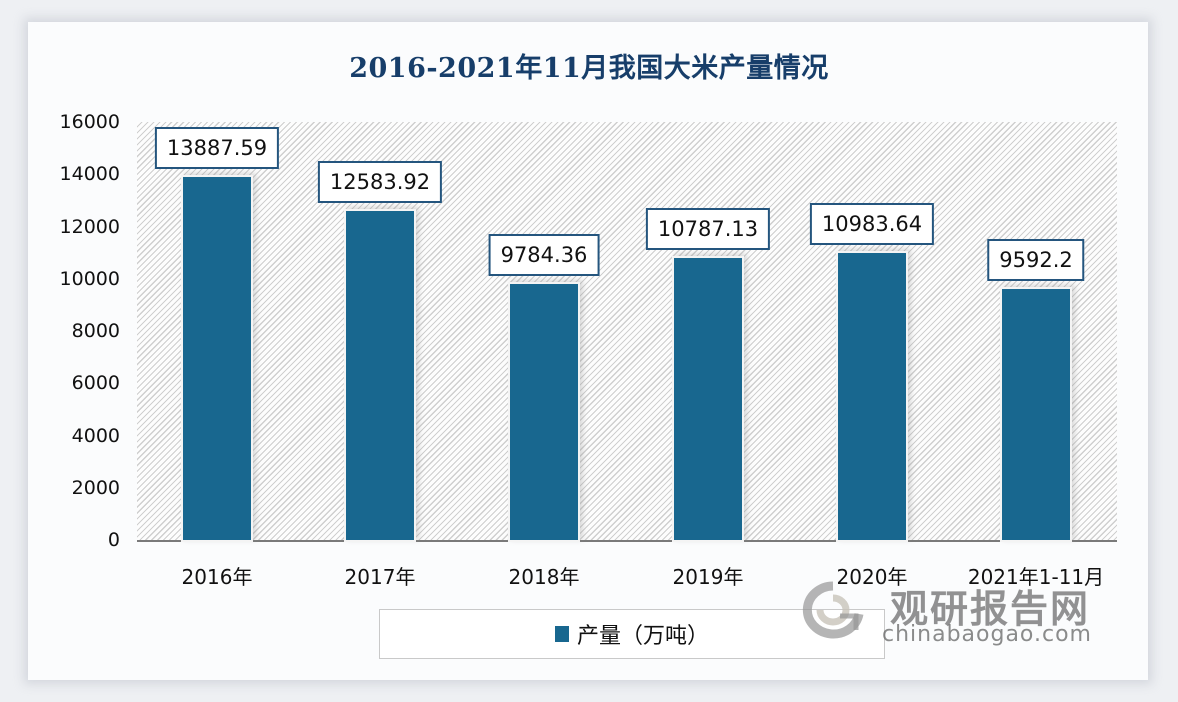 Image resolution: width=1178 pixels, height=702 pixels. I want to click on data-label: 9592.2, so click(1036, 260).